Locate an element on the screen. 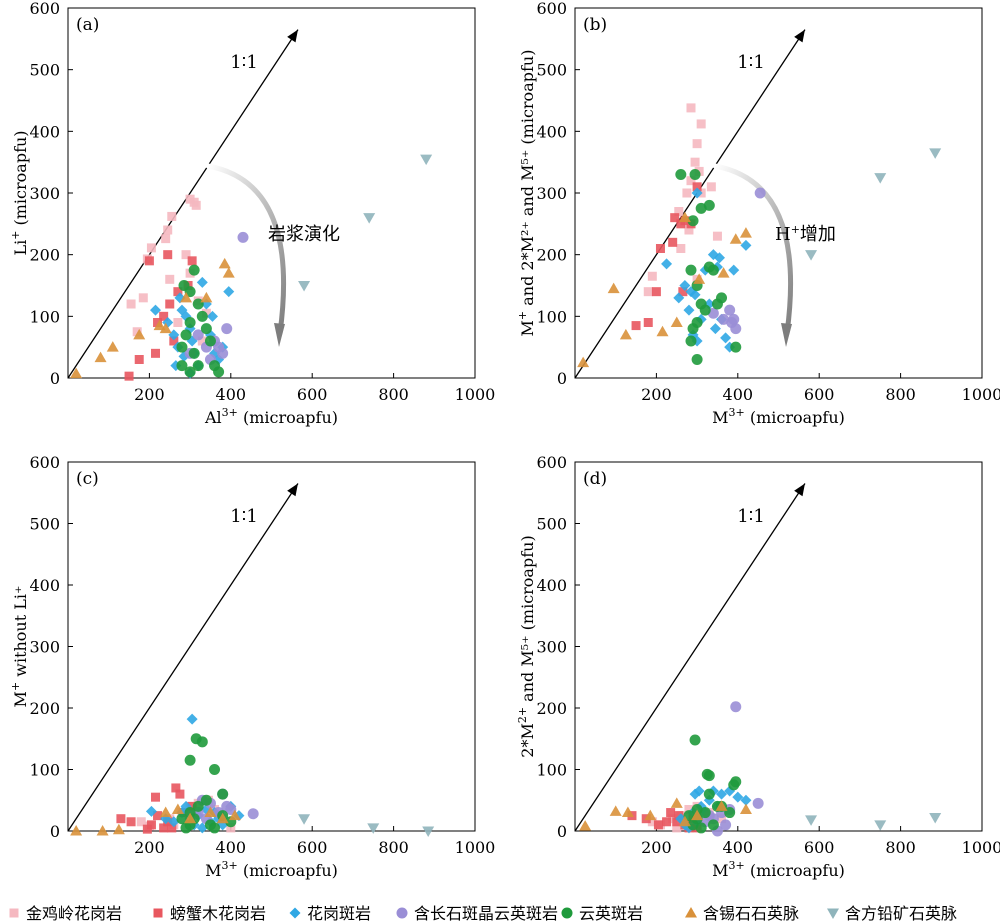  legend-label: 含锡石石英脉 is located at coordinates (751, 913).